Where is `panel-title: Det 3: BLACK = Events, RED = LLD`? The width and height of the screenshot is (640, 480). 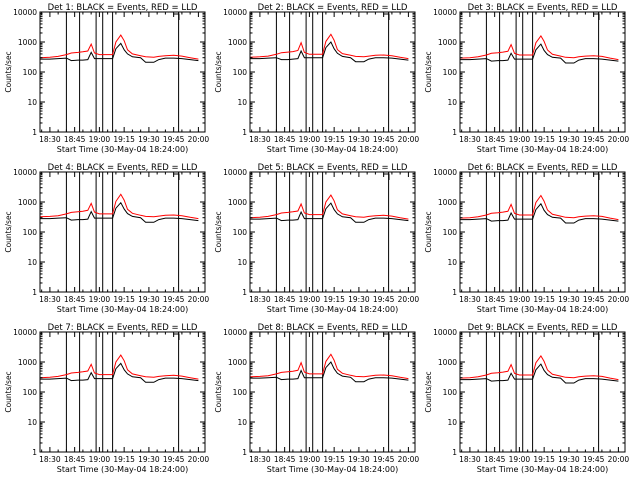 panel-title: Det 3: BLACK = Events, RED = LLD is located at coordinates (543, 8).